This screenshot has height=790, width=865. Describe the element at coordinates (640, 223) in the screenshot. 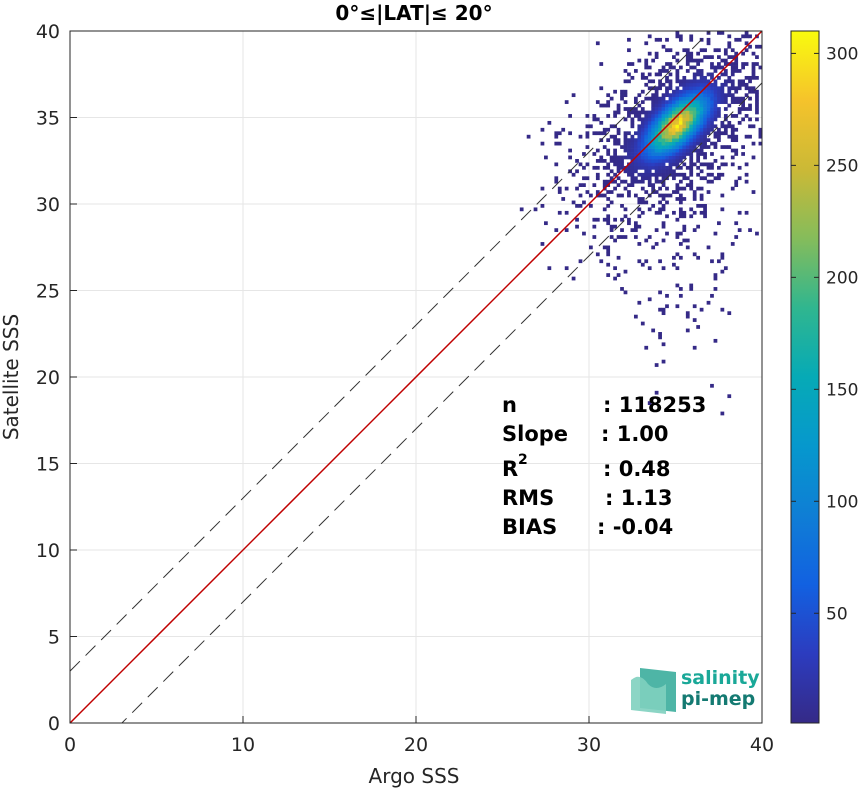

I see `density-cells` at that location.